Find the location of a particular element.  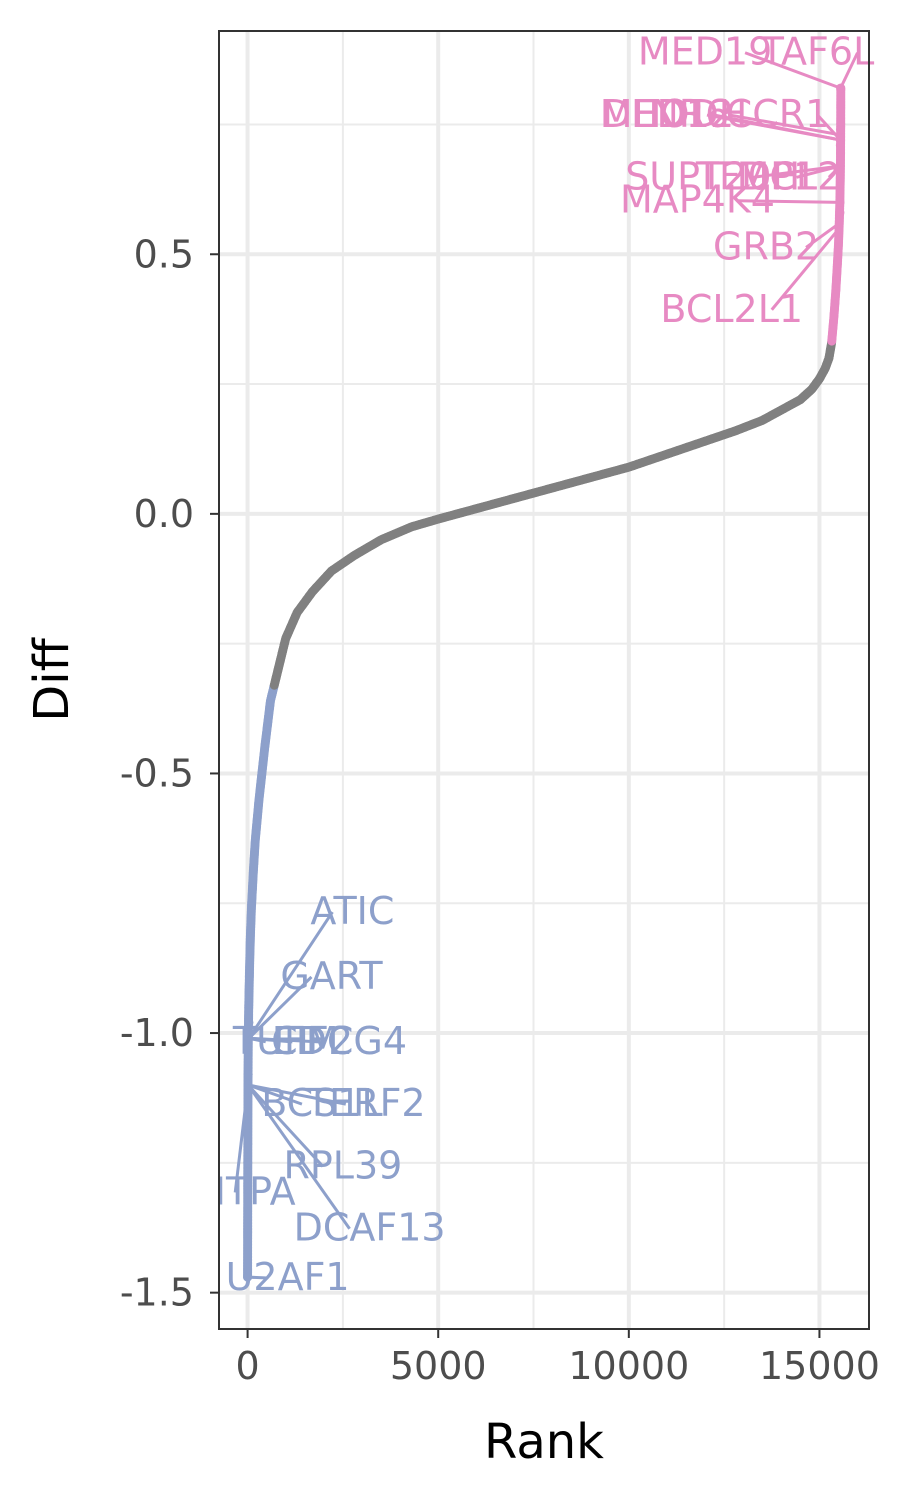

gene-label: CDCG4 is located at coordinates (339, 1041).